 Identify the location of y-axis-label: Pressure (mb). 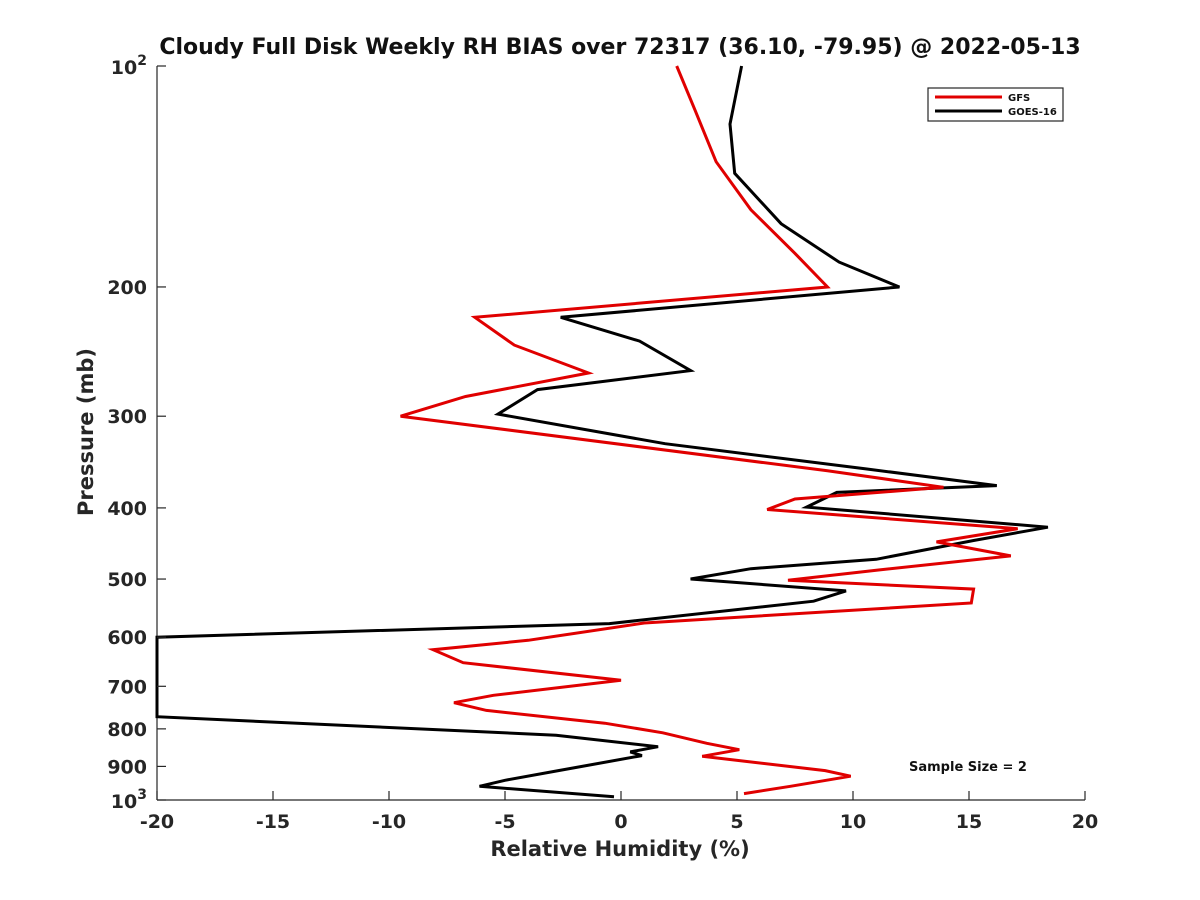
(86, 432).